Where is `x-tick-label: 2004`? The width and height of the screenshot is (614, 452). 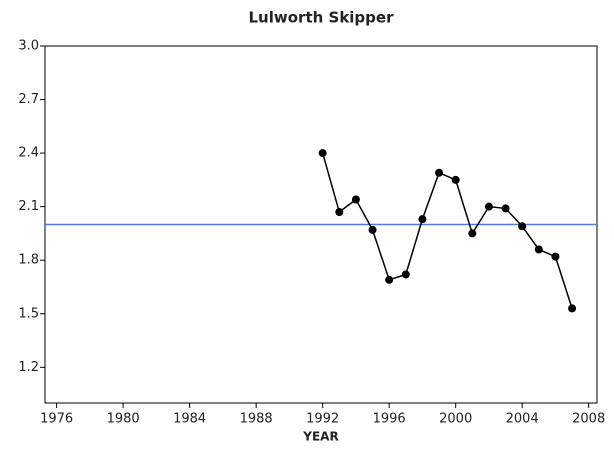 x-tick-label: 2004 is located at coordinates (522, 419).